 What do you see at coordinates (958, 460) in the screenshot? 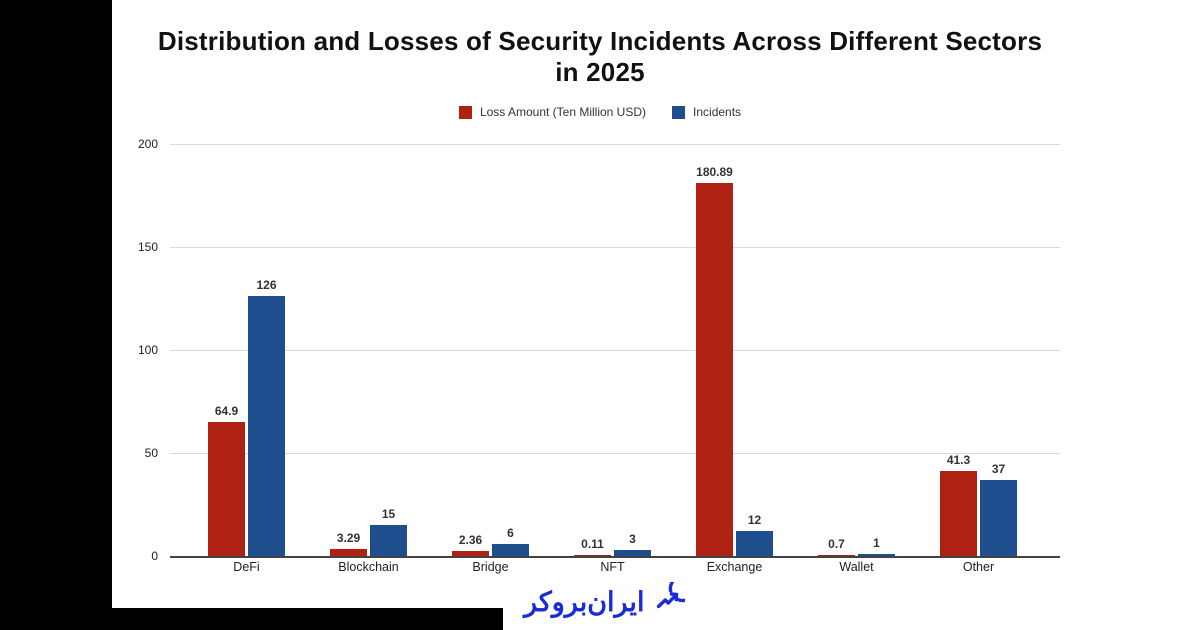
I see `bar-value-label: 41.3` at bounding box center [958, 460].